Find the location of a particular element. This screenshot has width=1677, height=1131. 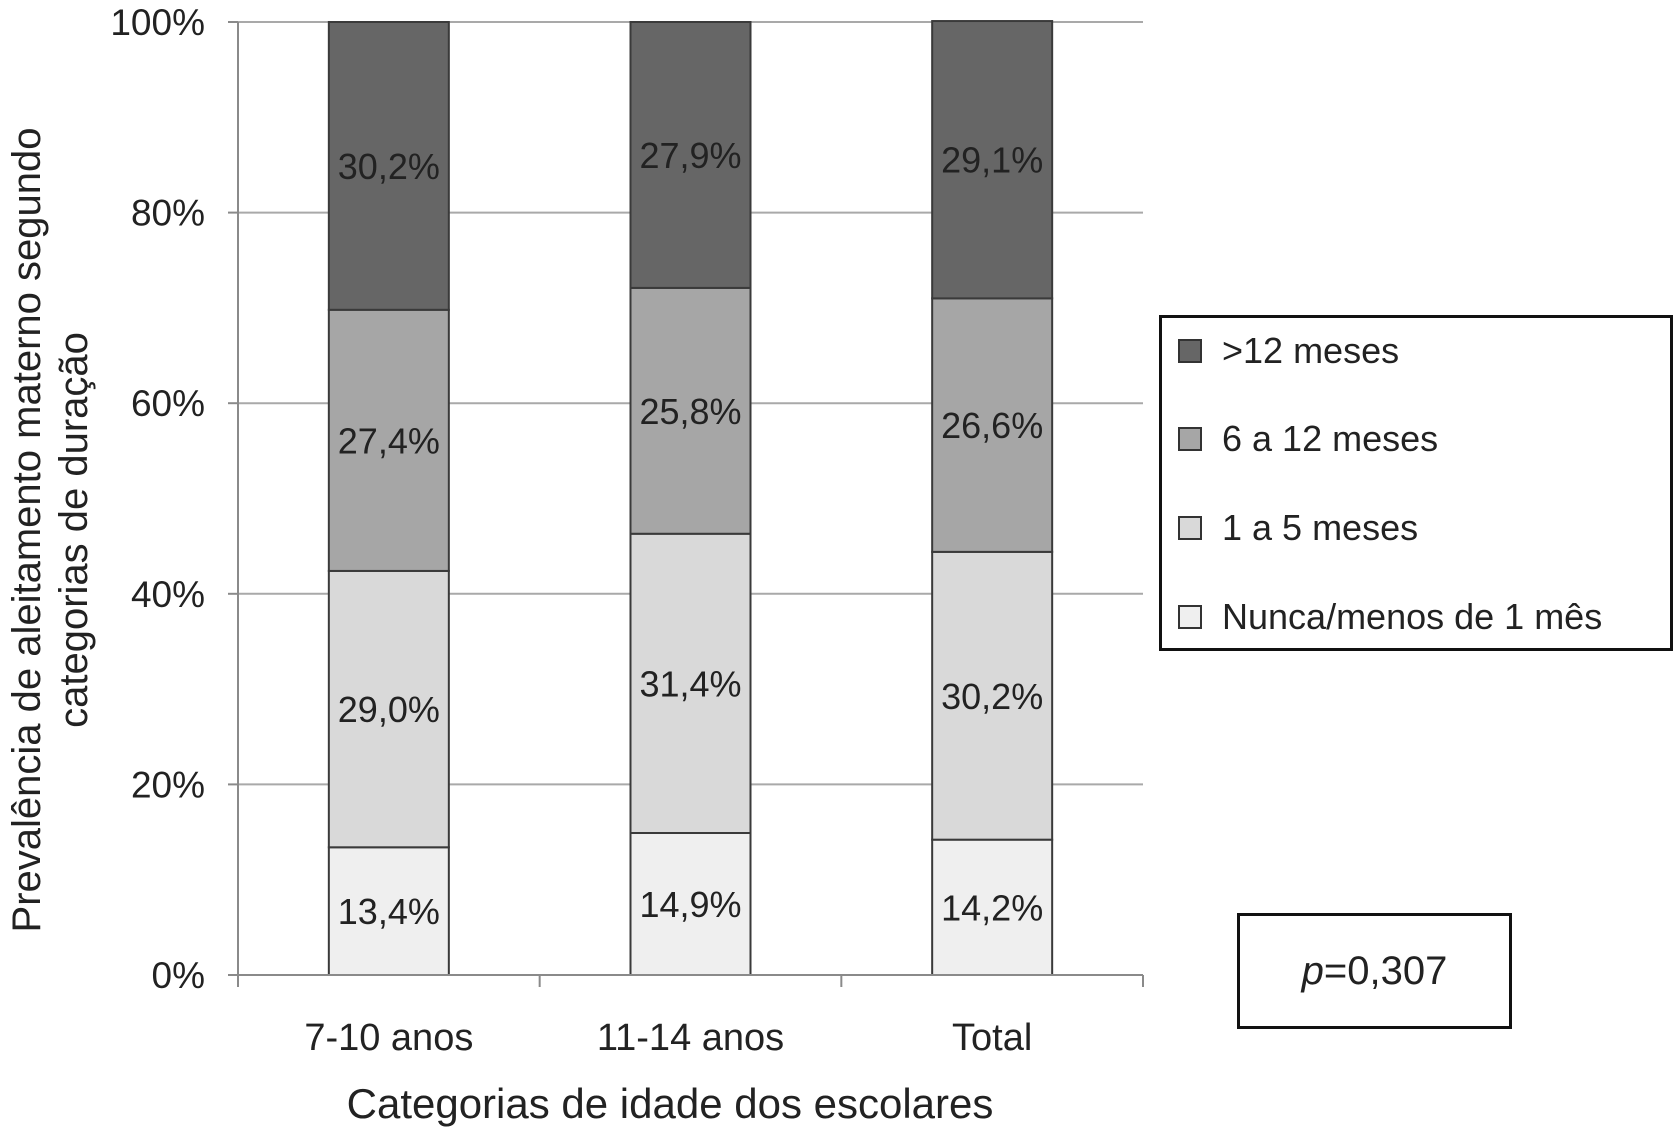

data-label: 13,4% is located at coordinates (389, 911).